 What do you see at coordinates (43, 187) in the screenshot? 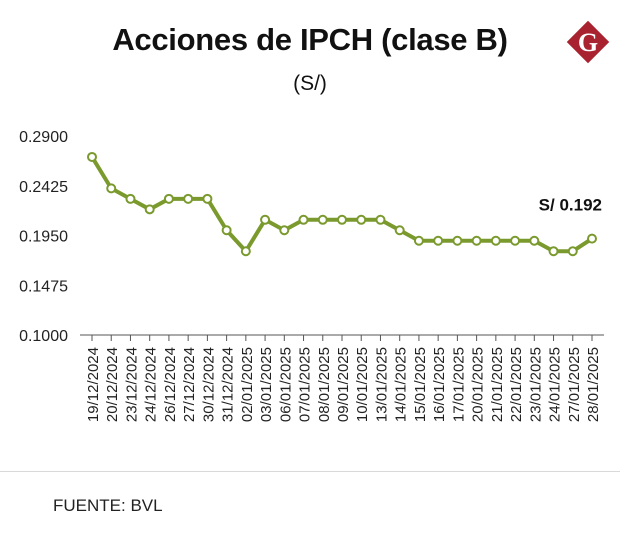
I see `y-tick-label: 0.2425` at bounding box center [43, 187].